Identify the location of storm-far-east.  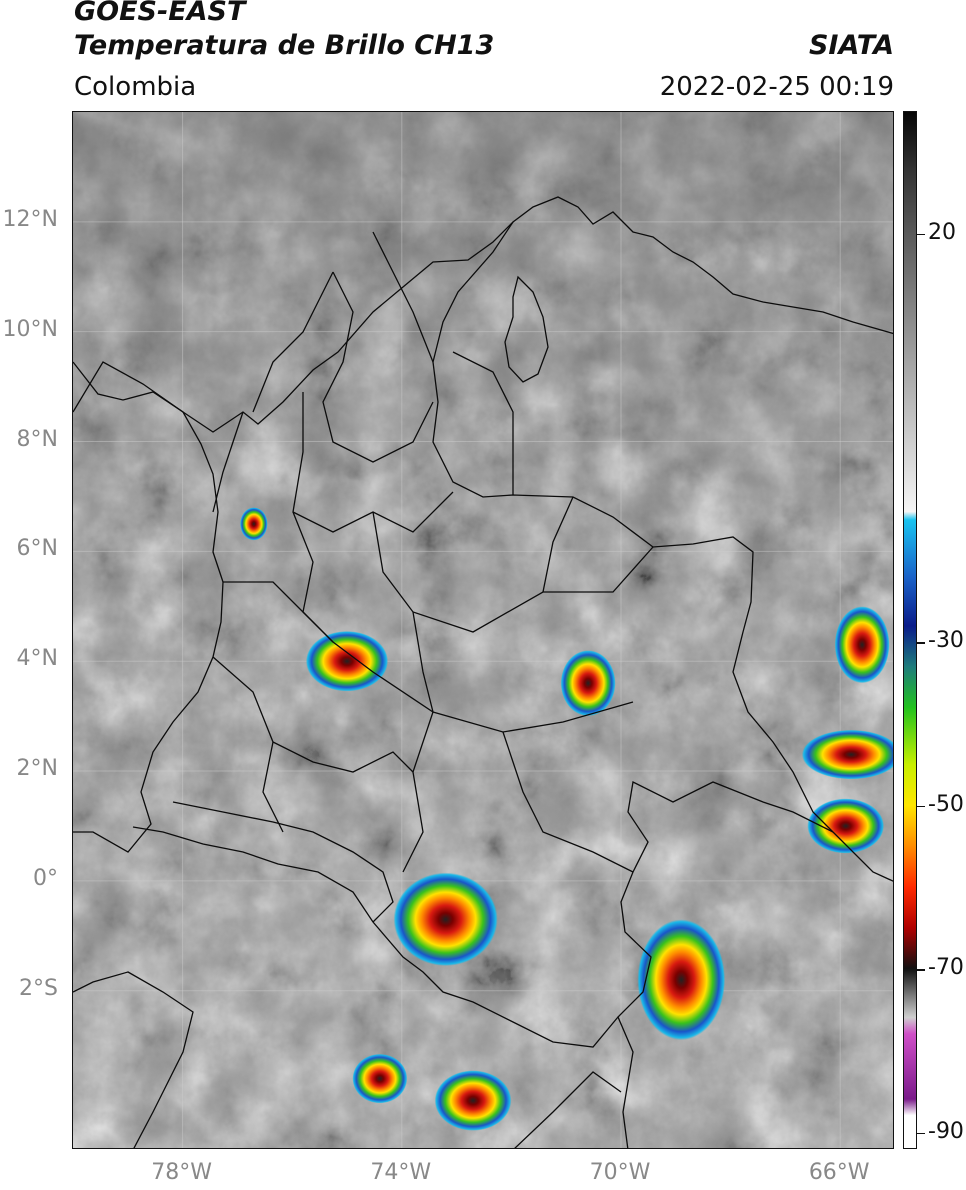
(846, 826).